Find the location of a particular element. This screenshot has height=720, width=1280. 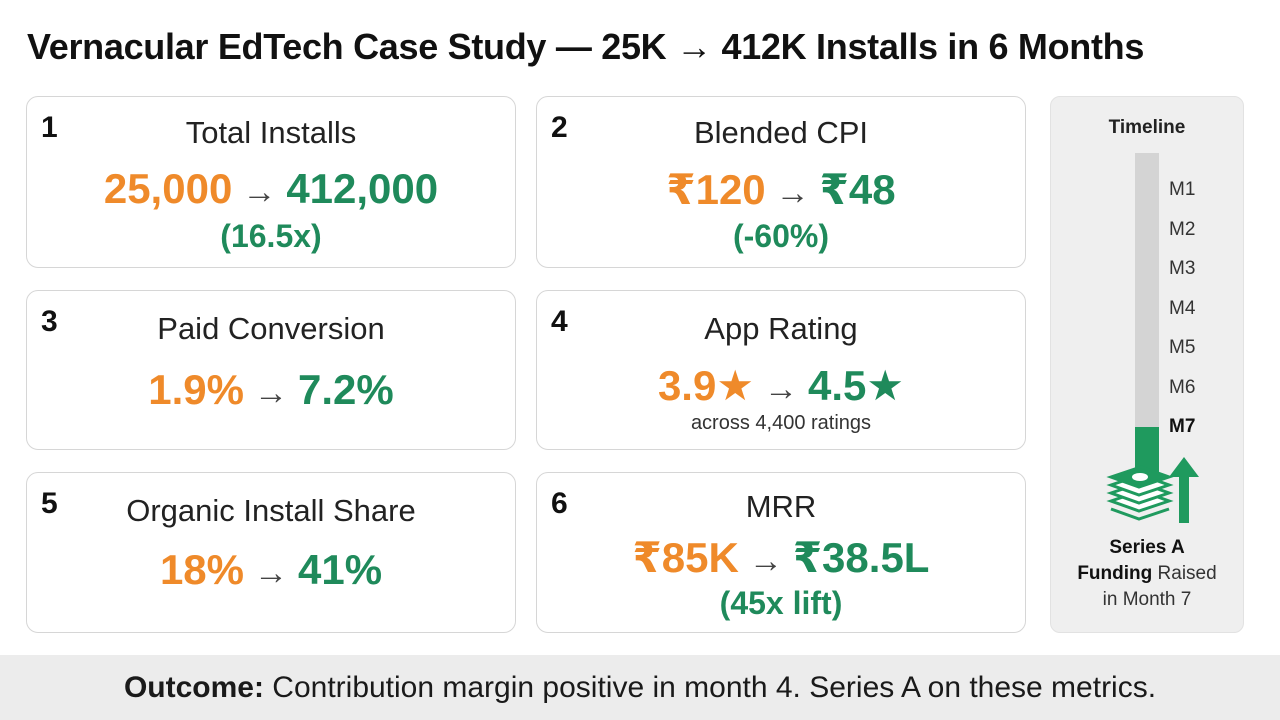

card-number: 5 is located at coordinates (49, 503).